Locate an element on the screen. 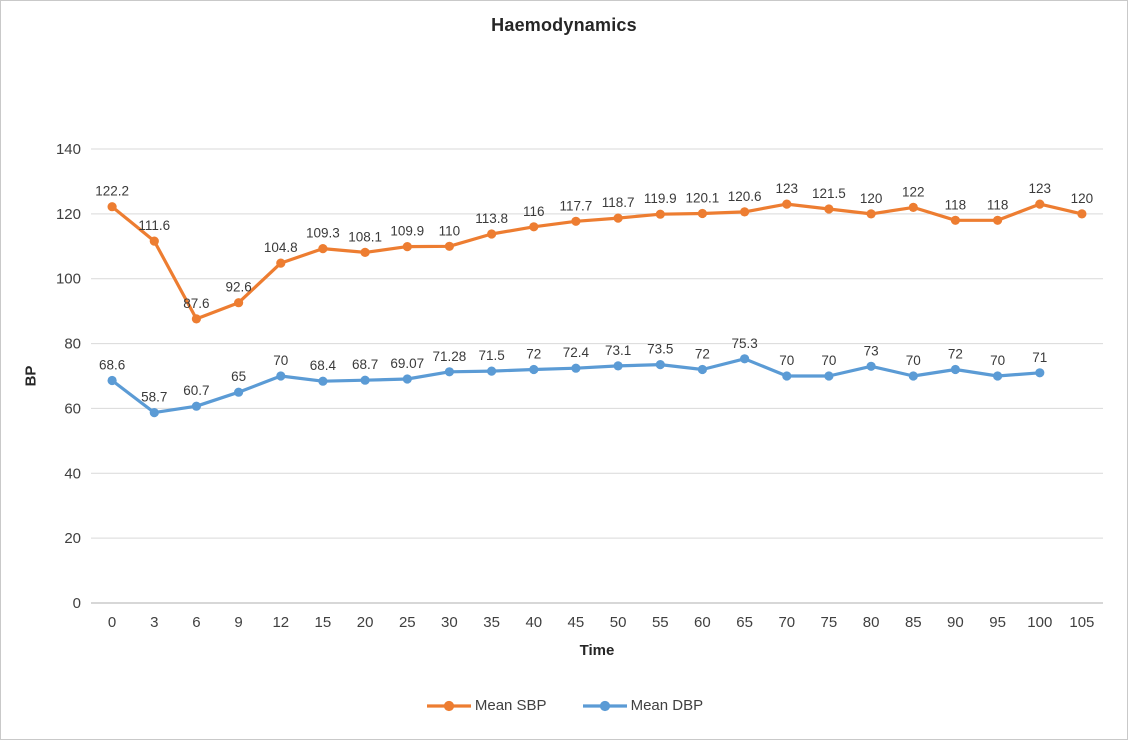 This screenshot has height=742, width=1130. x-axis-title: Time is located at coordinates (597, 650).